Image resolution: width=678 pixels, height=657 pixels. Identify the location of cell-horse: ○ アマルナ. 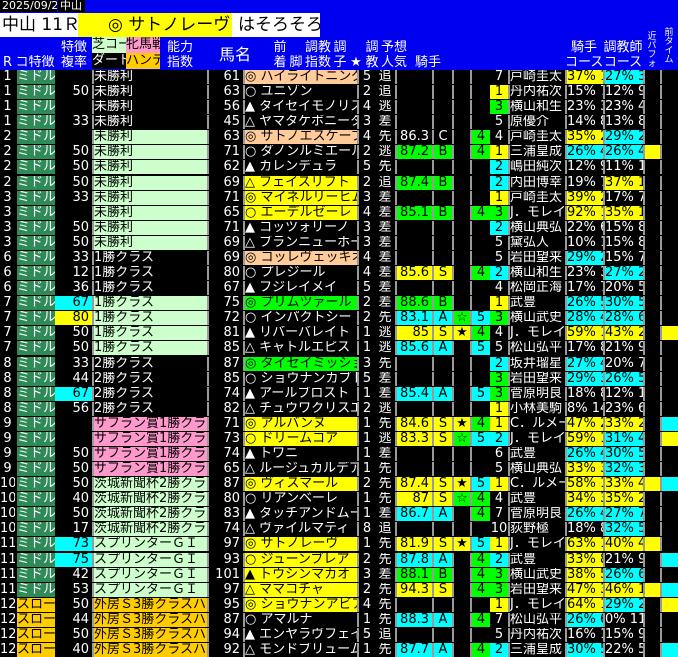
(300, 619).